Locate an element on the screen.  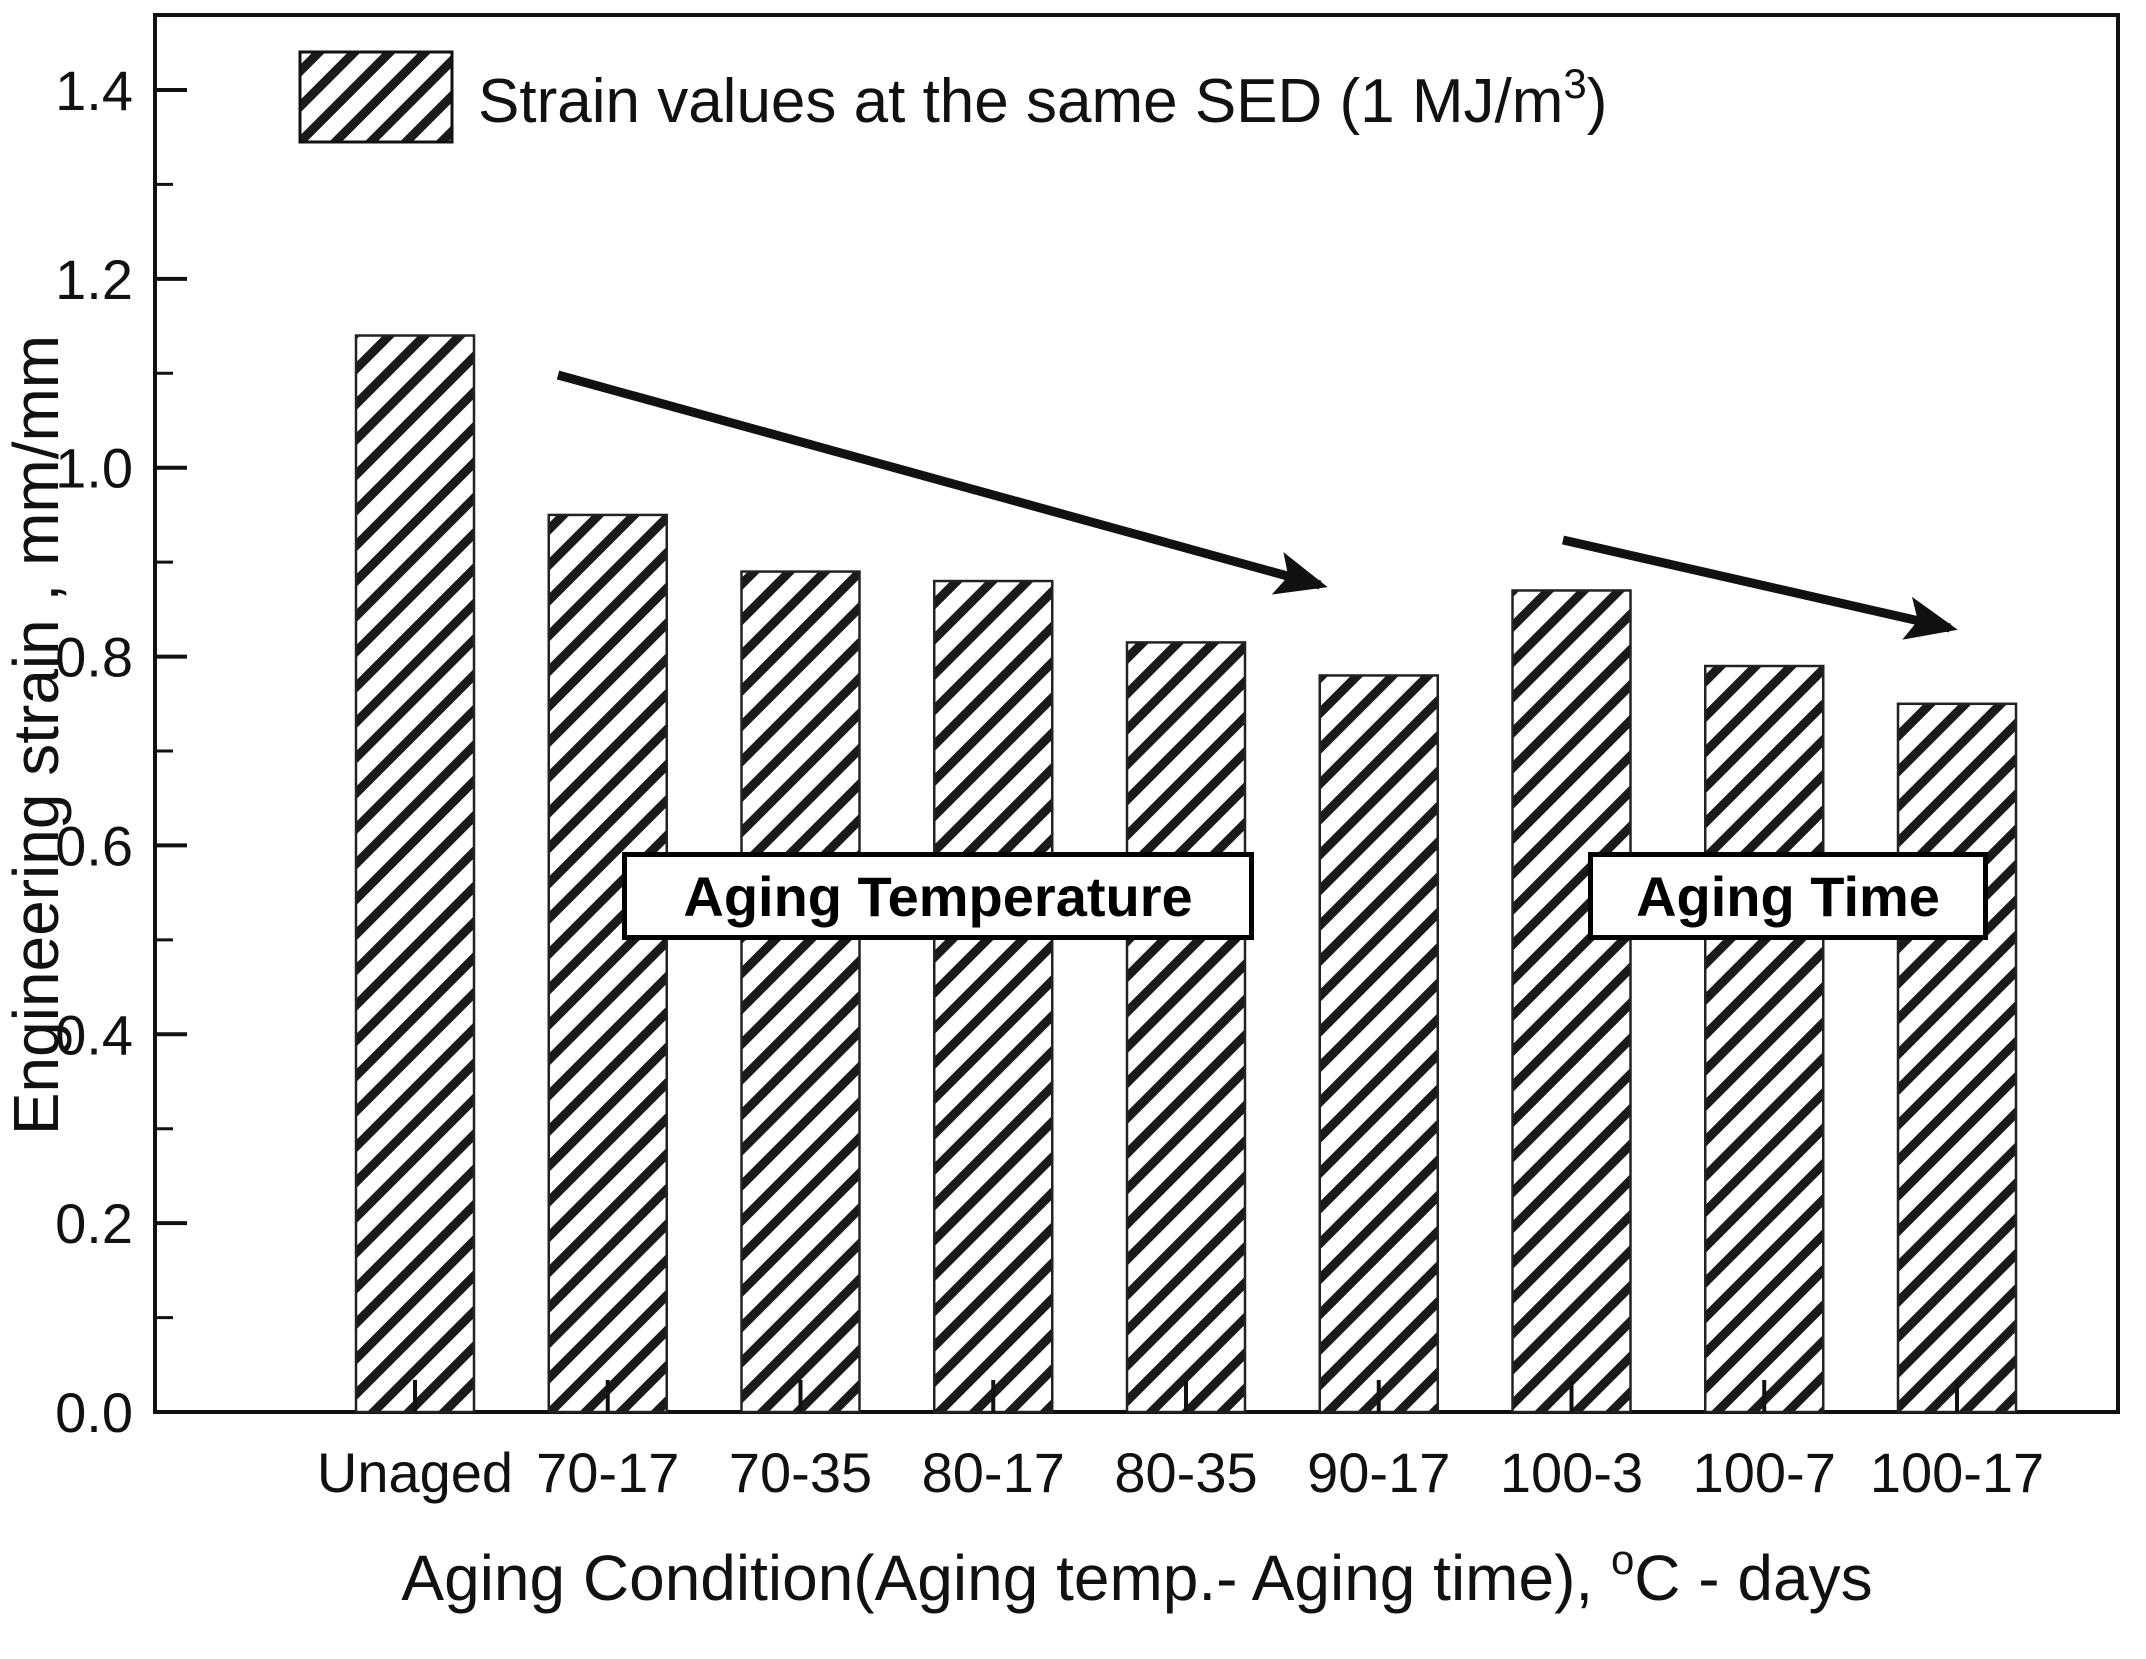
x-tick-label-100-7: 100-7 is located at coordinates (1764, 1472).